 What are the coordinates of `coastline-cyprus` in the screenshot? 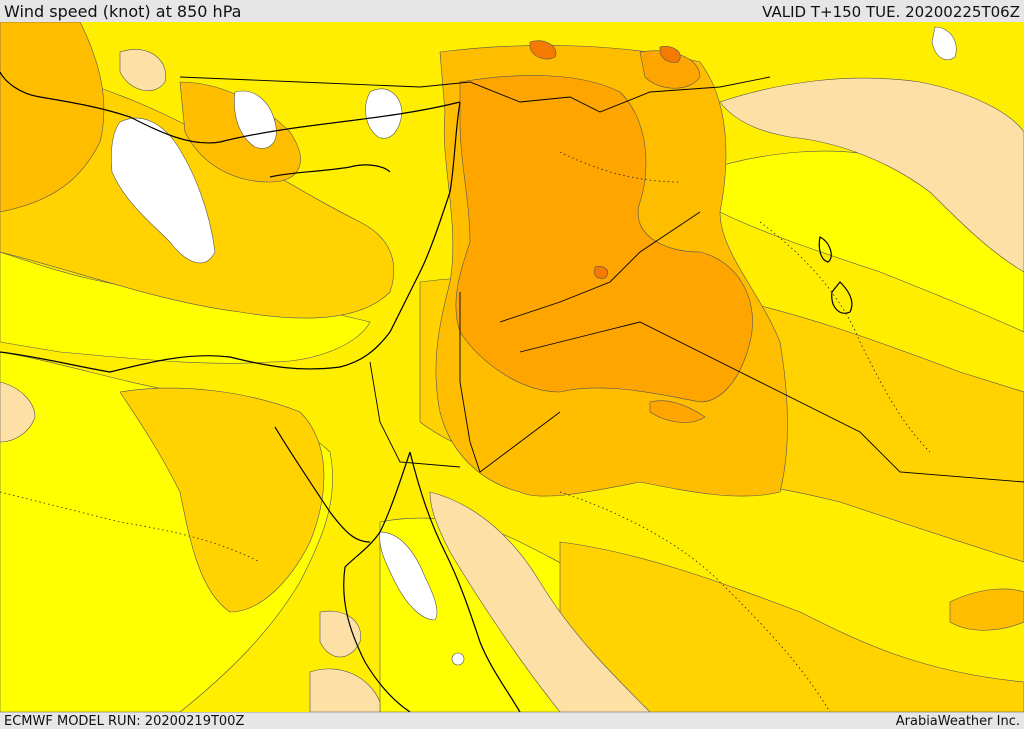 It's located at (330, 171).